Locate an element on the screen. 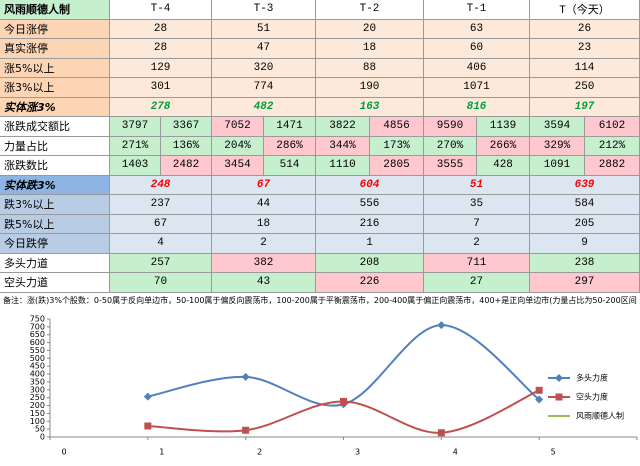  data-cell: 514 is located at coordinates (290, 166).